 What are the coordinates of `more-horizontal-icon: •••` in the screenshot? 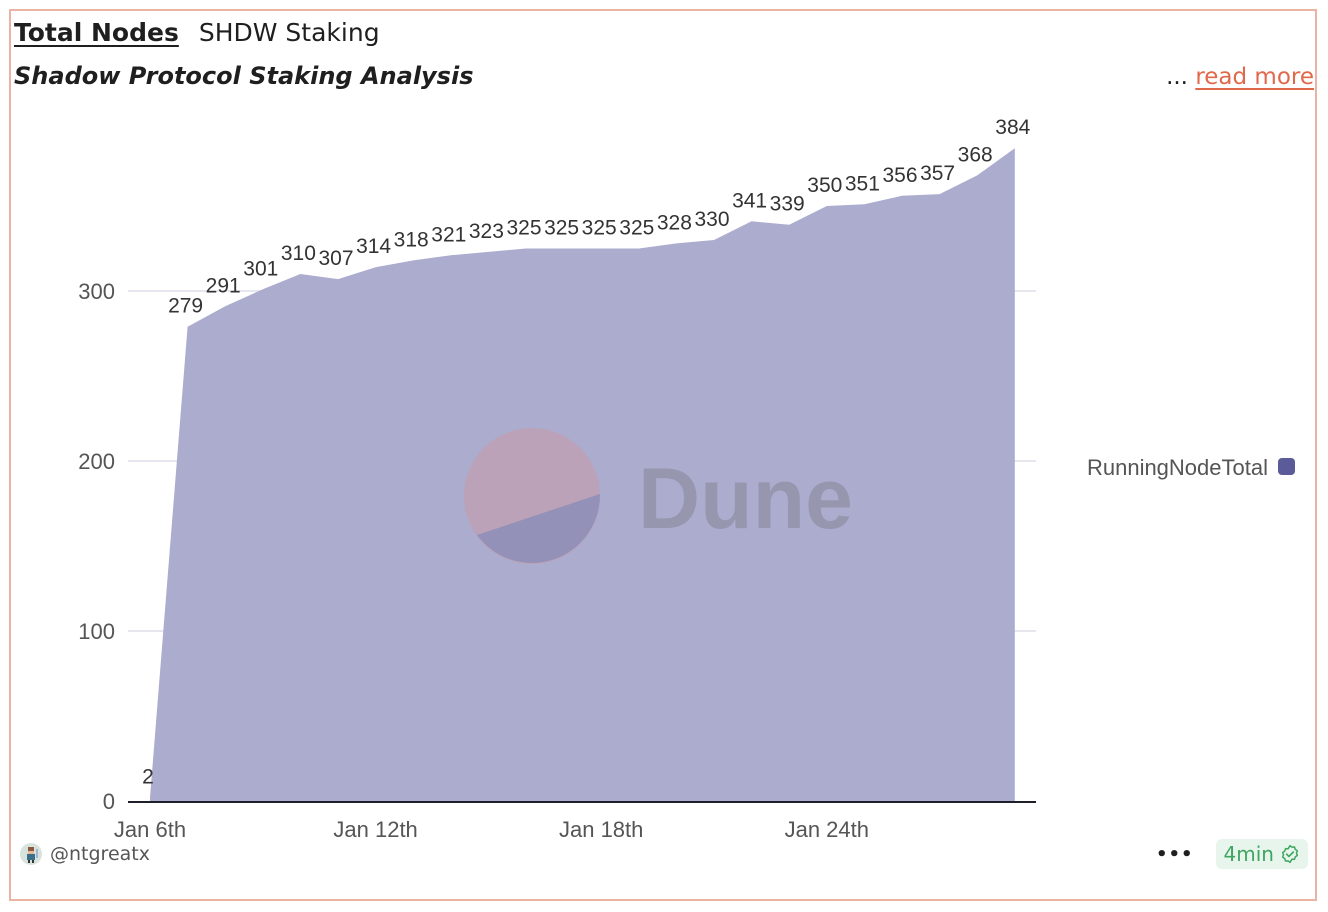 It's located at (1175, 854).